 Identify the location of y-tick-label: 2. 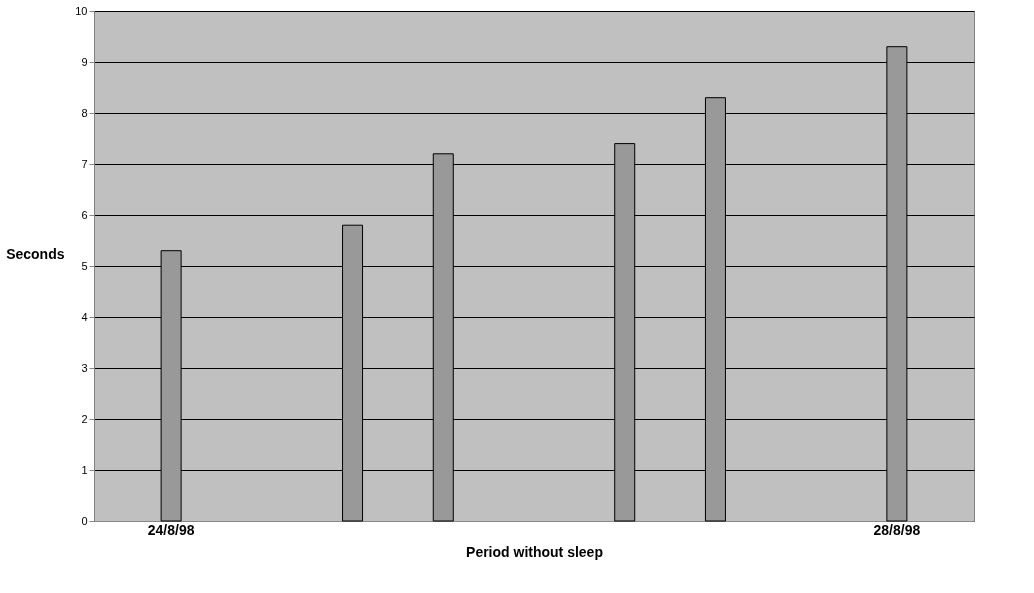
(84, 418).